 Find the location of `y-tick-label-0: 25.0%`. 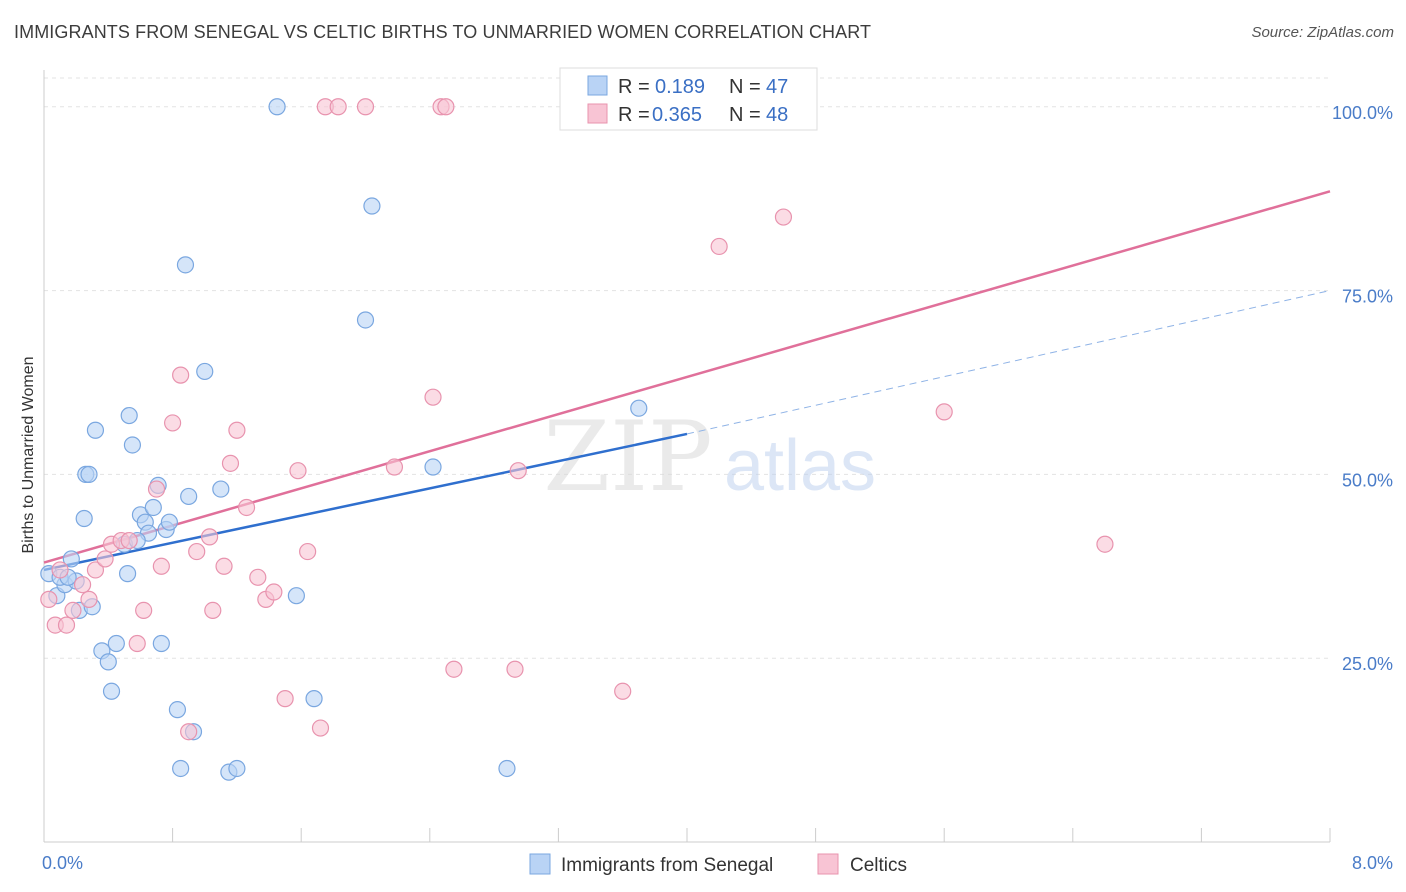

y-tick-label-0: 25.0% is located at coordinates (1367, 664).